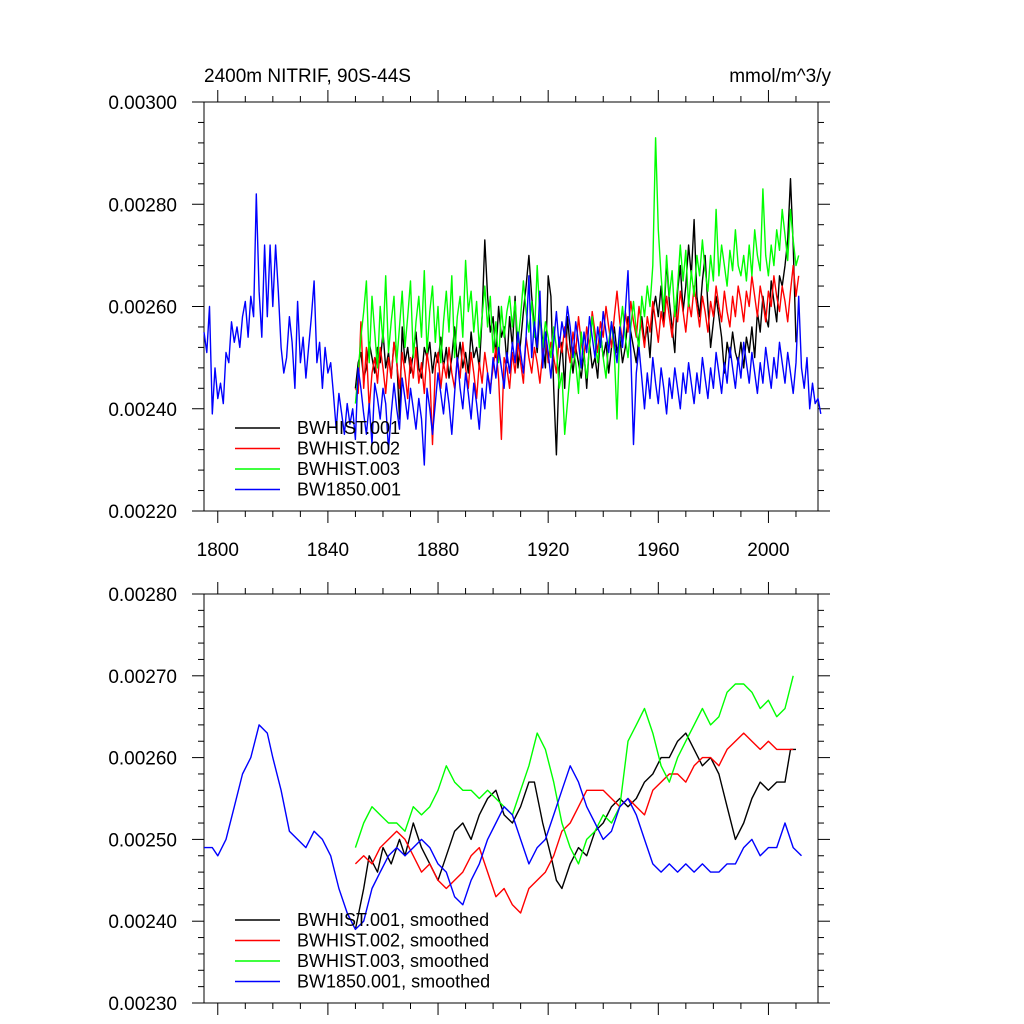 The image size is (1024, 1024). I want to click on series-line-bw1850-001-smoothed, so click(503, 827).